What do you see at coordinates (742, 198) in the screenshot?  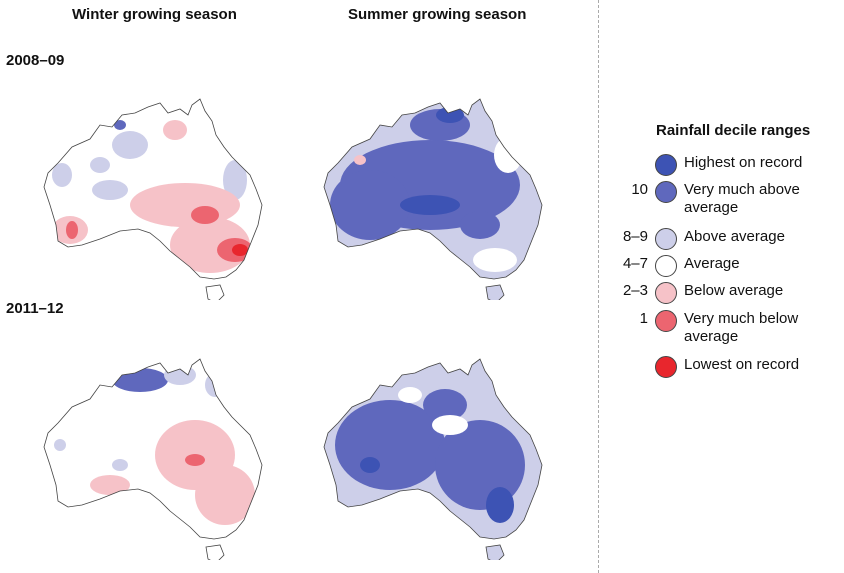 I see `legend-label: Very much above average` at bounding box center [742, 198].